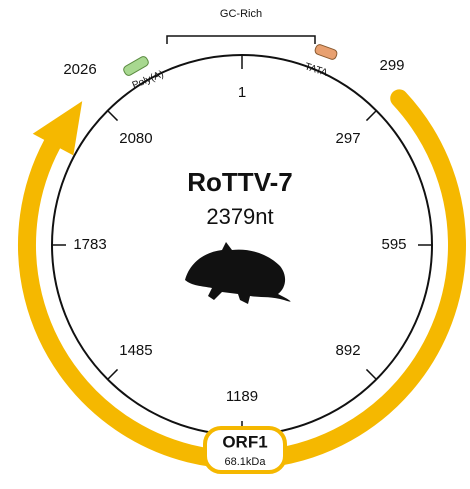  Describe the element at coordinates (135, 350) in the screenshot. I see `tick-label: 1485` at that location.